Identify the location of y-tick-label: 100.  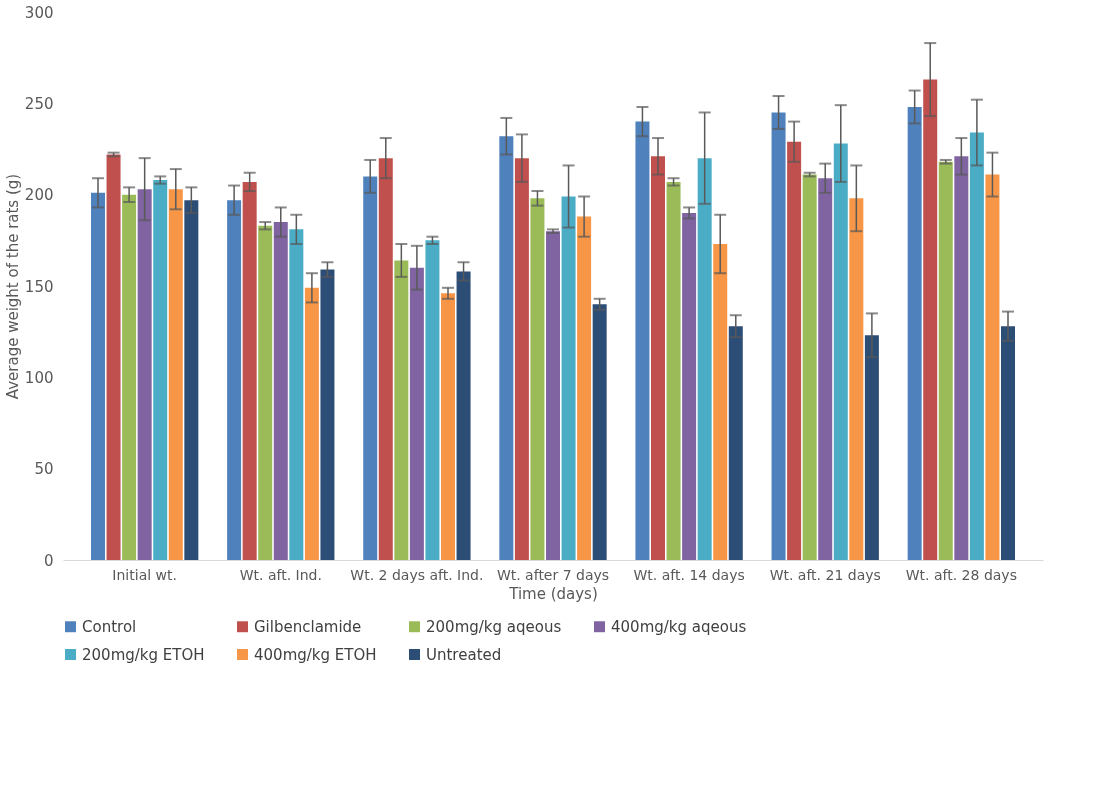
(39, 377).